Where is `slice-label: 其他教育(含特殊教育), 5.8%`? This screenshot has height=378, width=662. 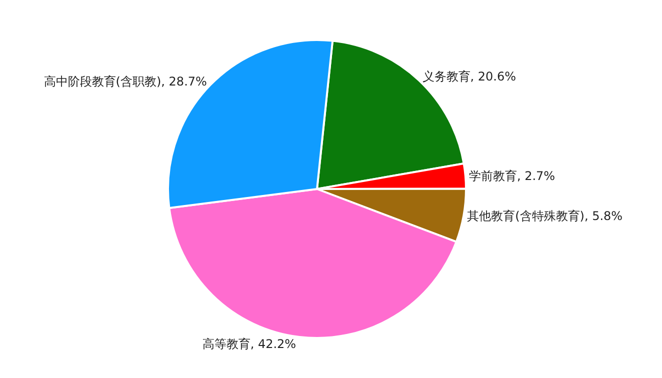 slice-label: 其他教育(含特殊教育), 5.8% is located at coordinates (545, 215).